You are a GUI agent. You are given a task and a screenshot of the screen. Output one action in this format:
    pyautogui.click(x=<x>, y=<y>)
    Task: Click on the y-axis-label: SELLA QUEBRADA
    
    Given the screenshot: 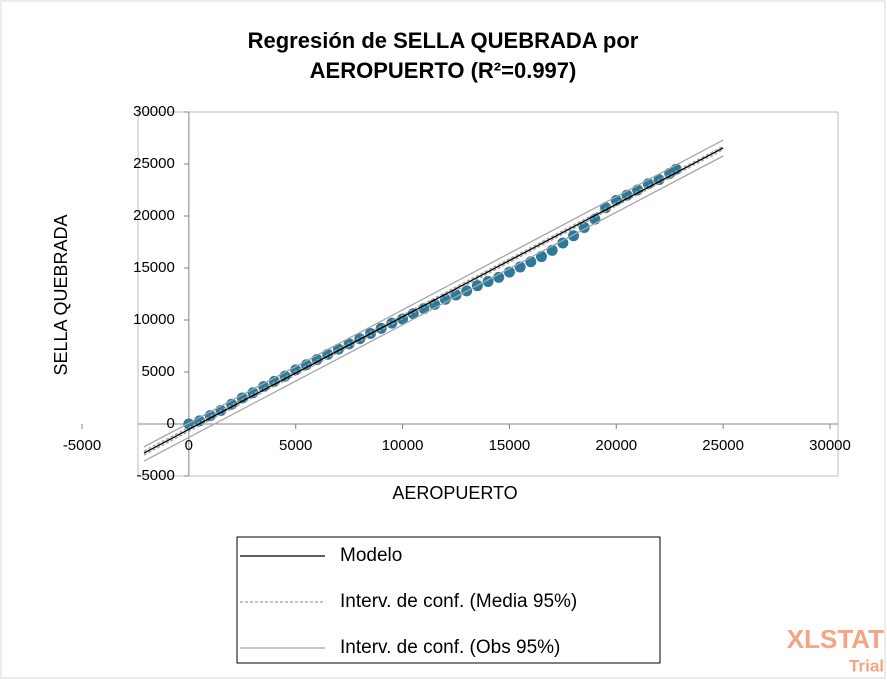 What is the action you would take?
    pyautogui.click(x=61, y=294)
    